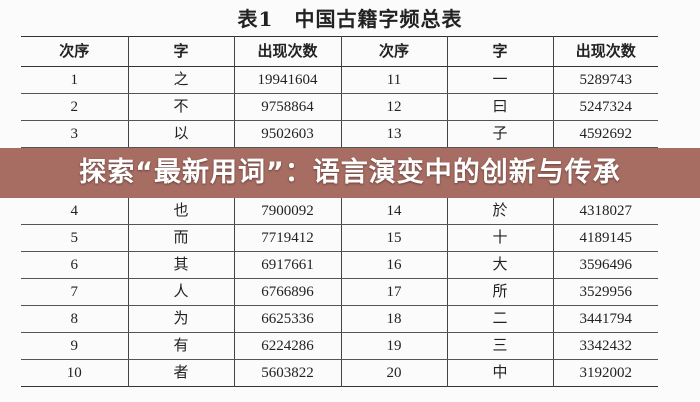  I want to click on table-cell: 曰, so click(499, 107).